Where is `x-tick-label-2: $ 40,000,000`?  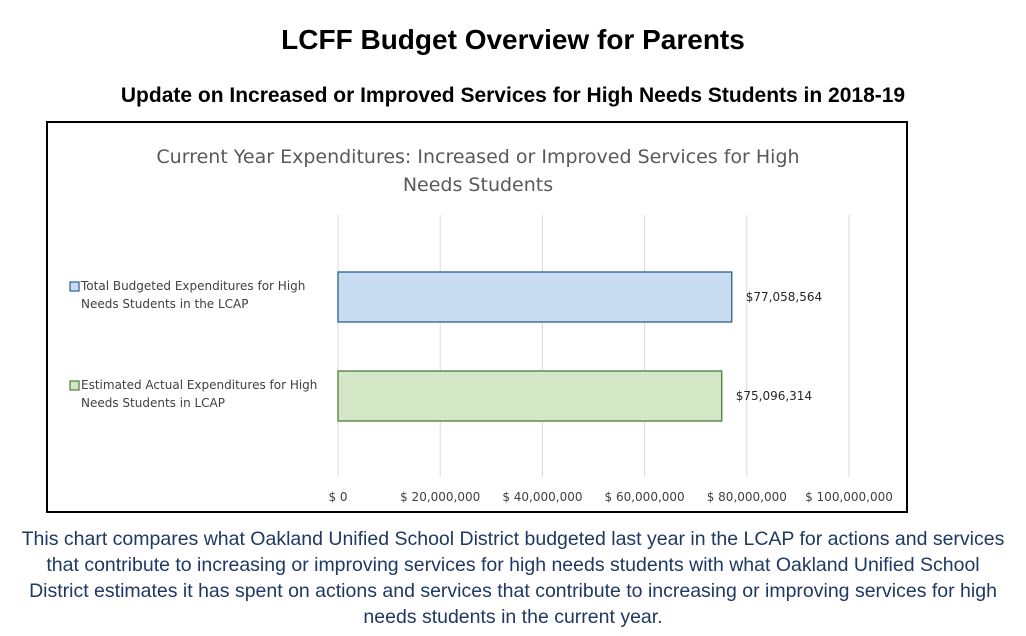
x-tick-label-2: $ 40,000,000 is located at coordinates (542, 497).